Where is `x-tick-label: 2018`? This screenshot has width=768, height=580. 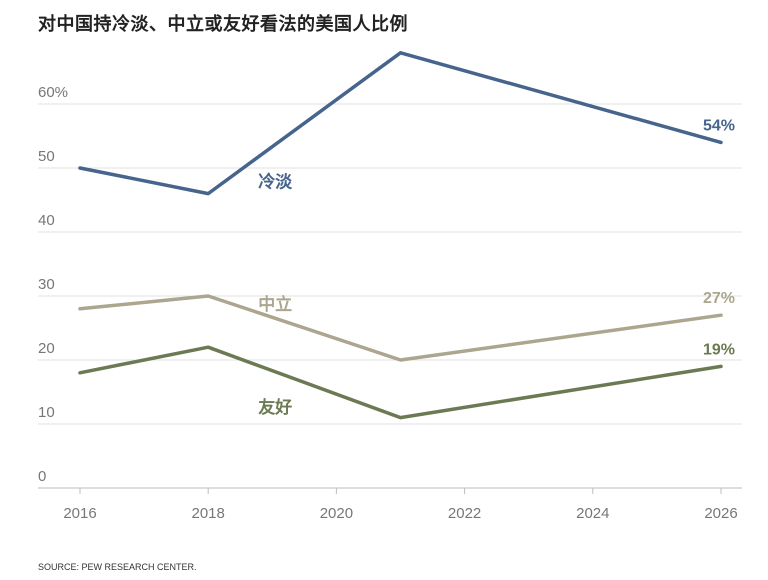 x-tick-label: 2018 is located at coordinates (208, 513).